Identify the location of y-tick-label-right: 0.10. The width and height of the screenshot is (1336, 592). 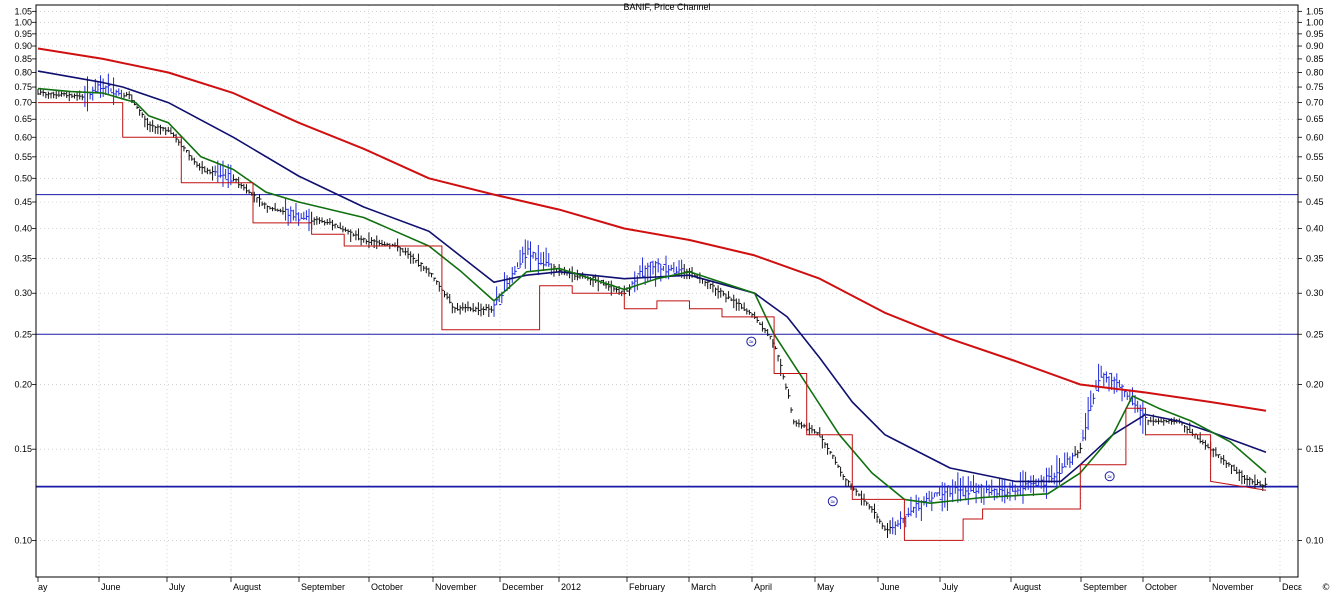
(1315, 540).